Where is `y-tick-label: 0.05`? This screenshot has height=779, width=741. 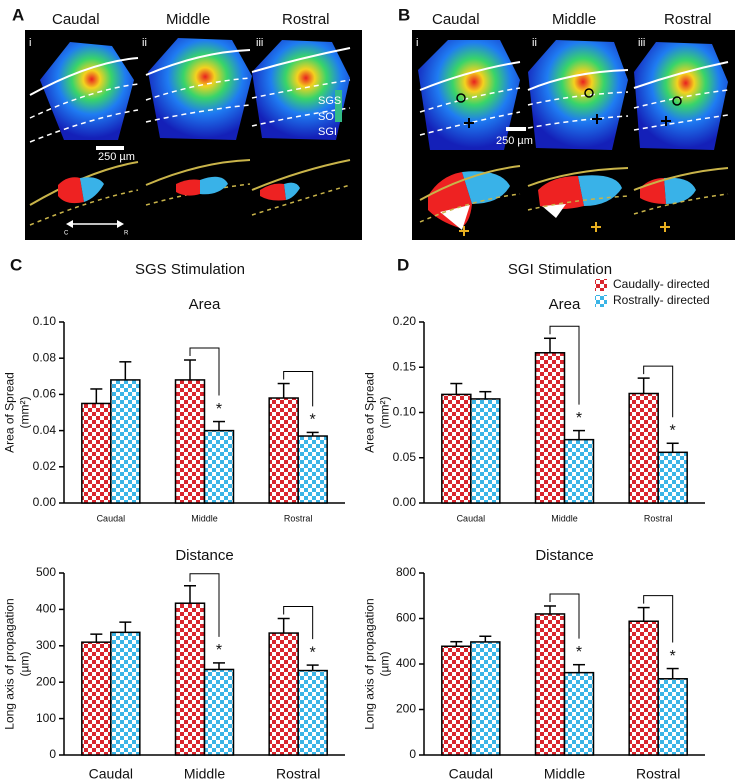
y-tick-label: 0.05 is located at coordinates (405, 457).